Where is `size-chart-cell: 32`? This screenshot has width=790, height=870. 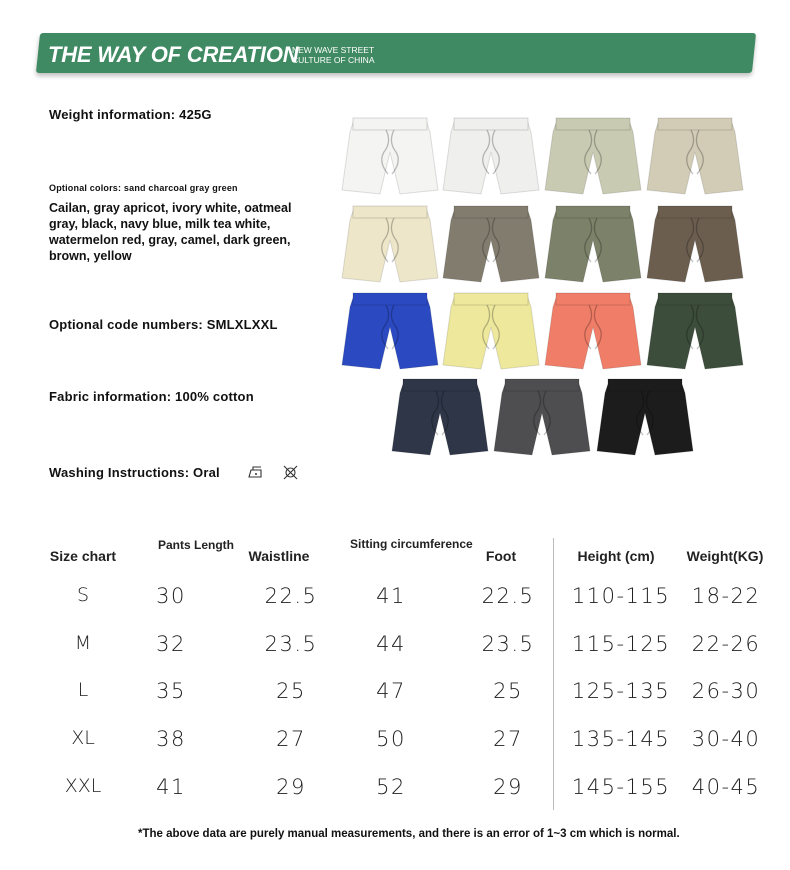 size-chart-cell: 32 is located at coordinates (171, 644).